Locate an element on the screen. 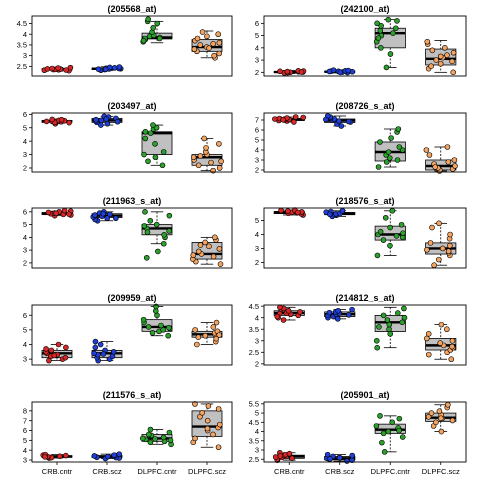 This screenshot has height=480, width=480. y-tick-label: 3.5 is located at coordinates (22, 45).